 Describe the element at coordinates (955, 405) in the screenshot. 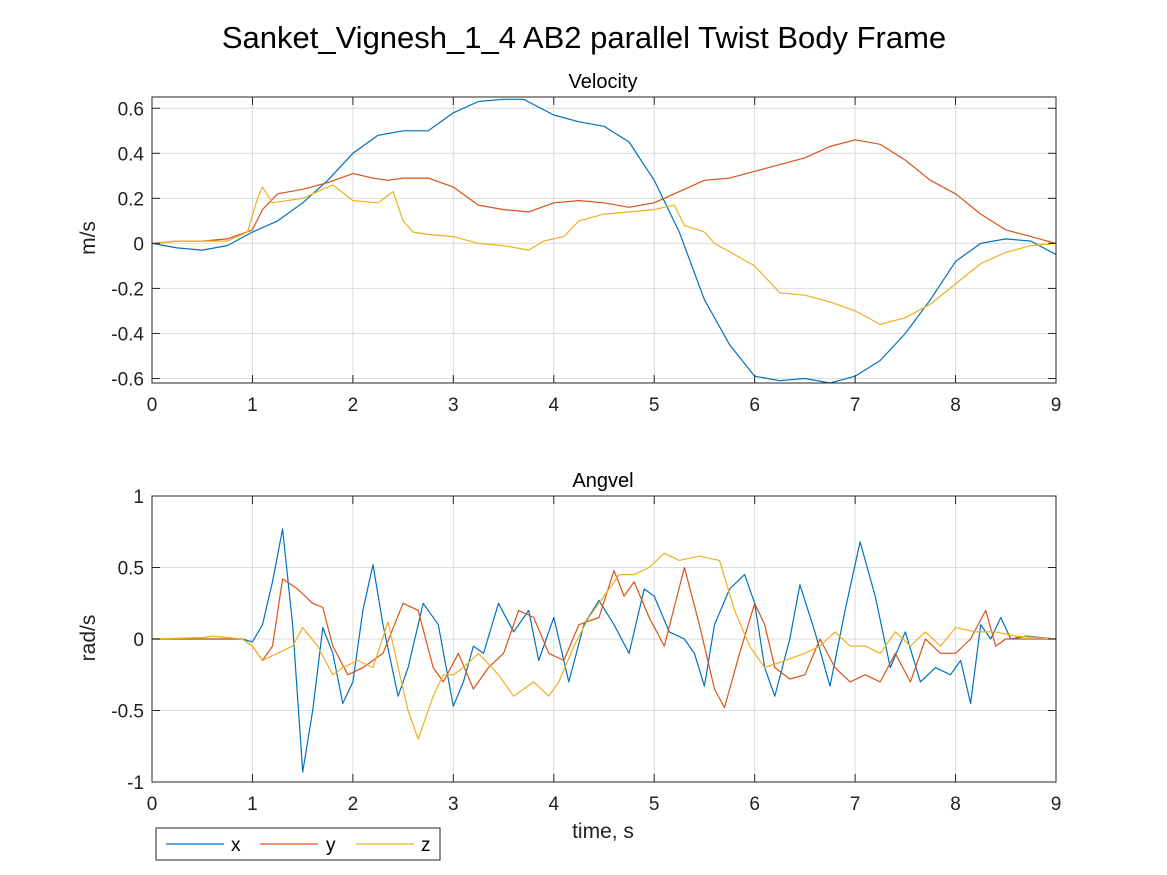

I see `velocity-xtick-label: 8` at that location.